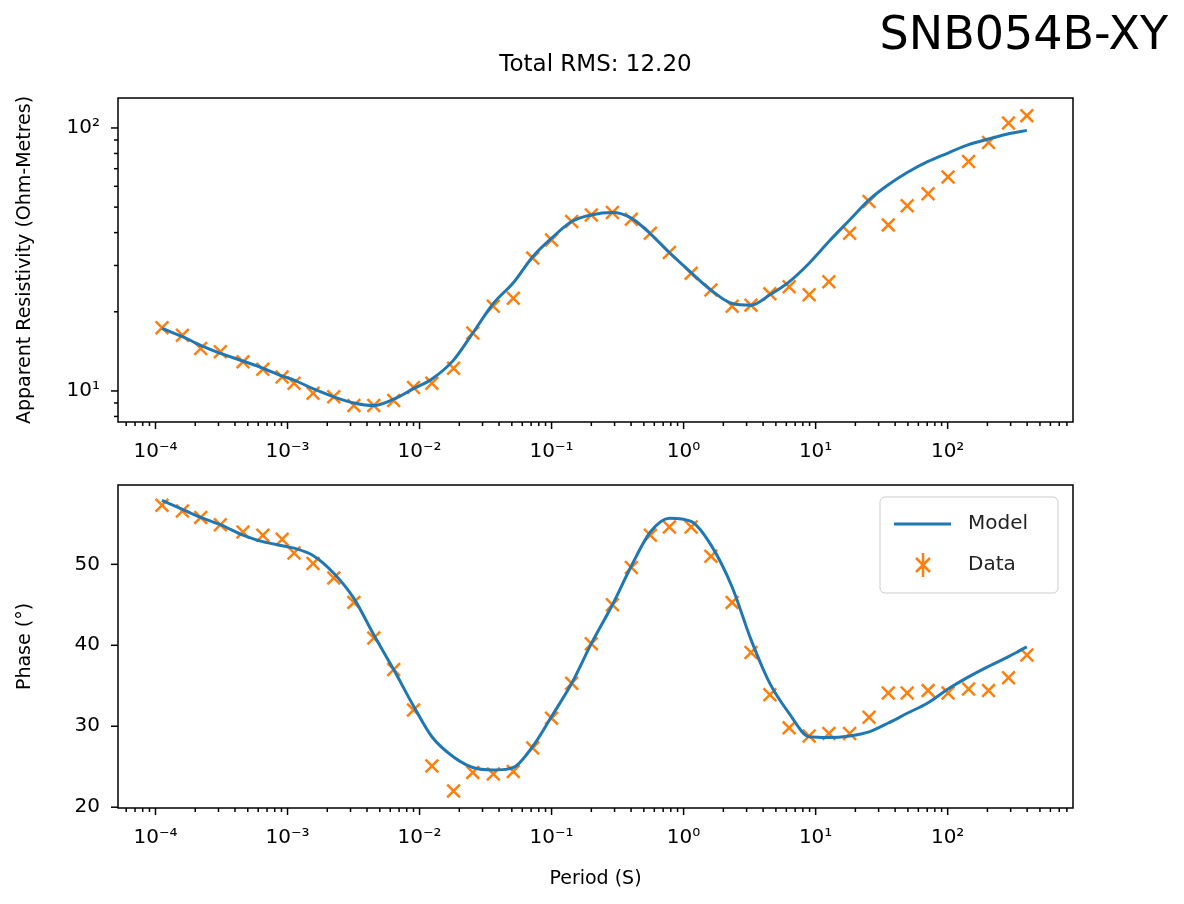  What do you see at coordinates (992, 563) in the screenshot?
I see `legend-label: Data` at bounding box center [992, 563].